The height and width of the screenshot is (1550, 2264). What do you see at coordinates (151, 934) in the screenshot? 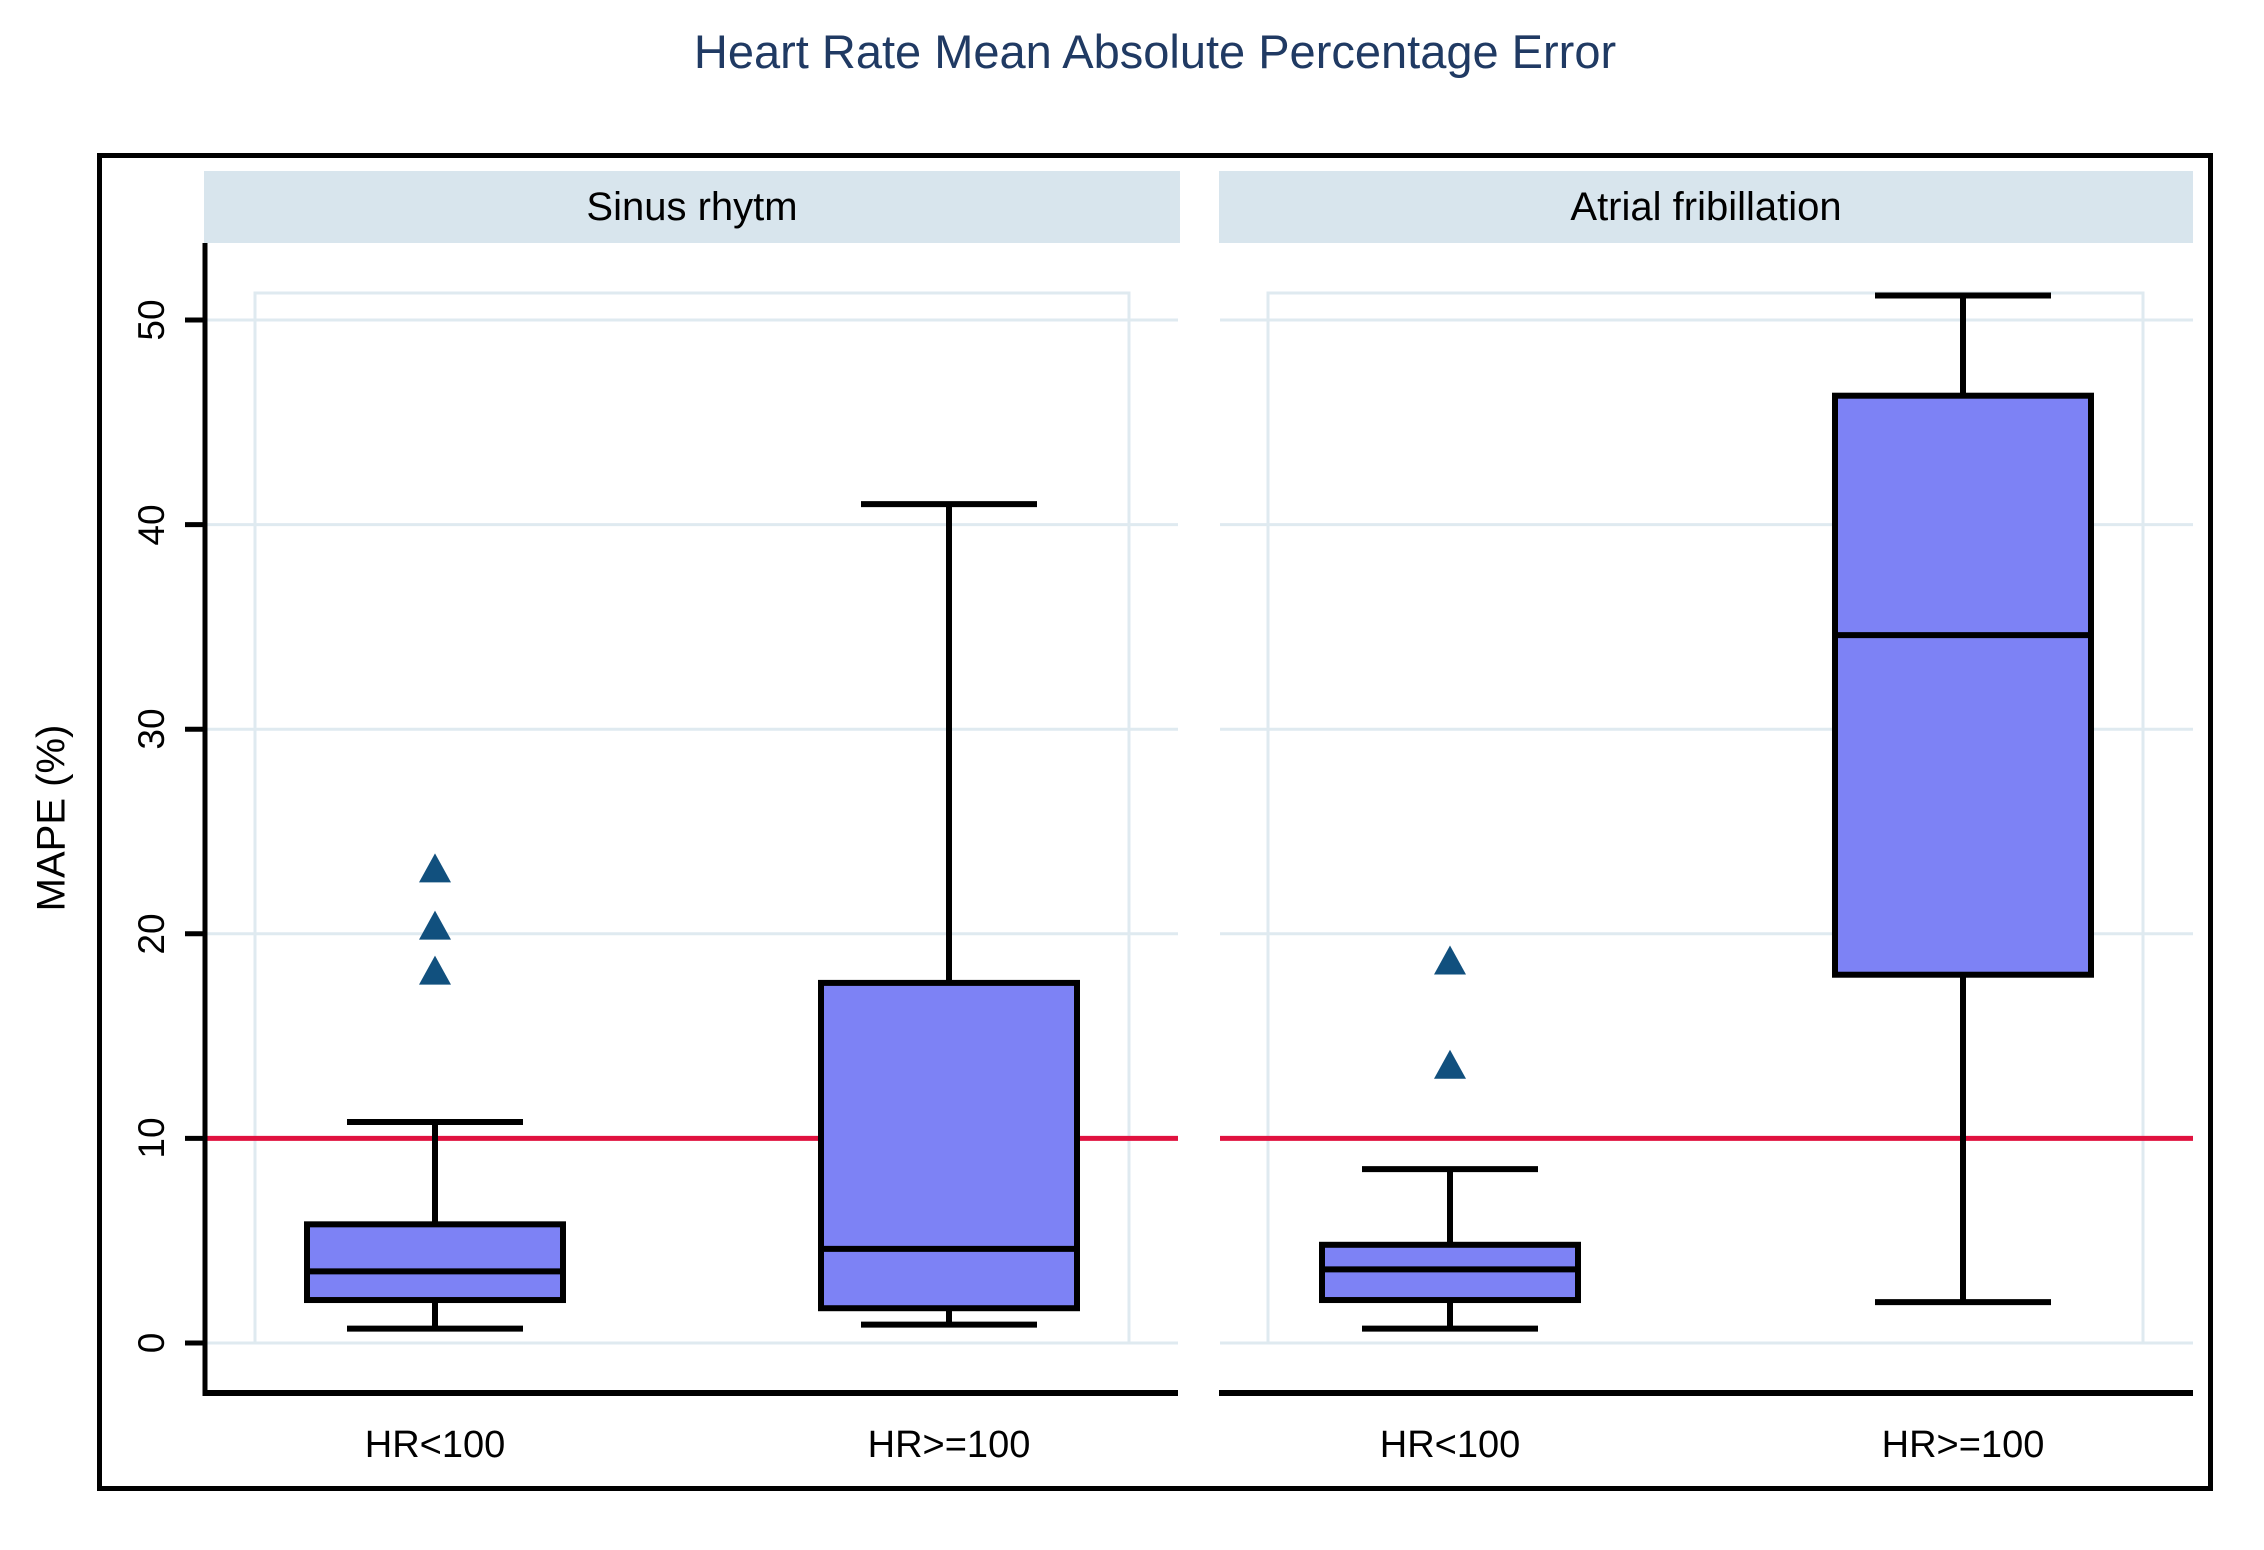
I see `y-tick-label: 20` at bounding box center [151, 934].